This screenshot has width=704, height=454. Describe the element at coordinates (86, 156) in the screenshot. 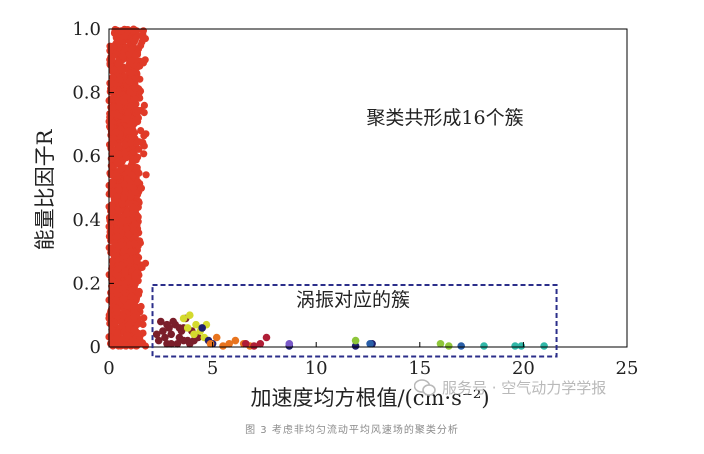

I see `y-tick-label: 0.6` at that location.